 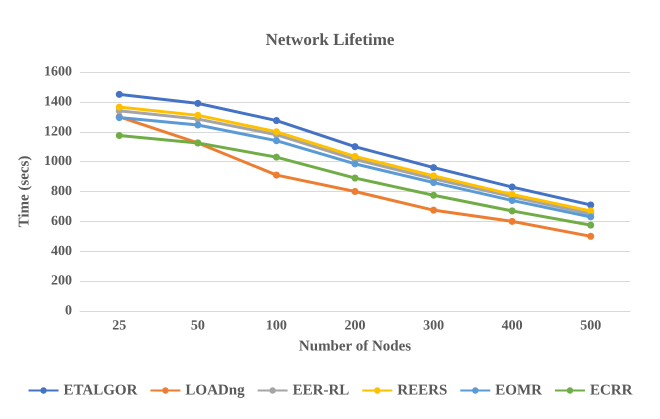 What do you see at coordinates (512, 326) in the screenshot?
I see `x-tick-label: 400` at bounding box center [512, 326].